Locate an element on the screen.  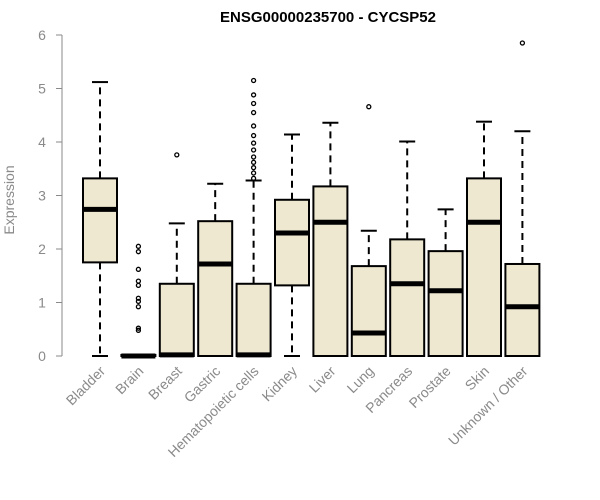
x-tick-label: Kidney is located at coordinates (280, 384).